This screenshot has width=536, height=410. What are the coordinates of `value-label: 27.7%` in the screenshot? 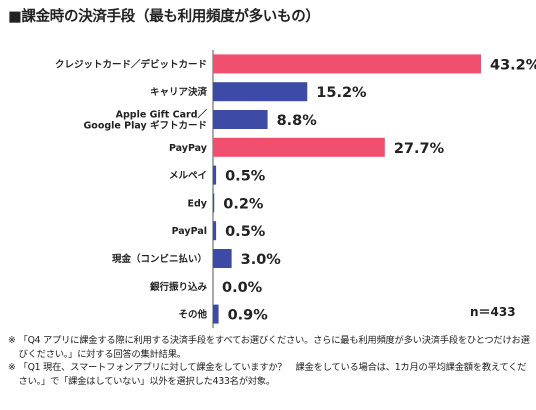 It's located at (419, 149).